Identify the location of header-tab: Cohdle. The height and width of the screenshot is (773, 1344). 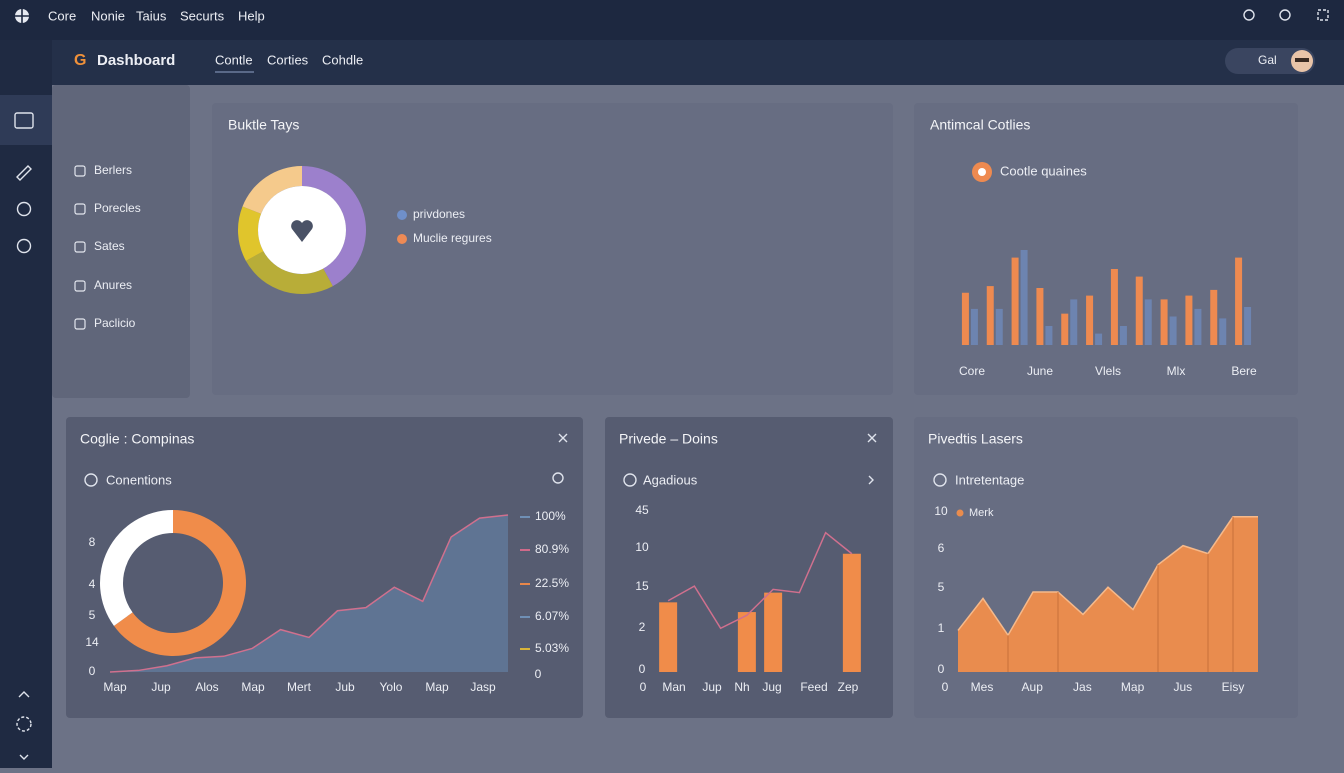
(342, 59).